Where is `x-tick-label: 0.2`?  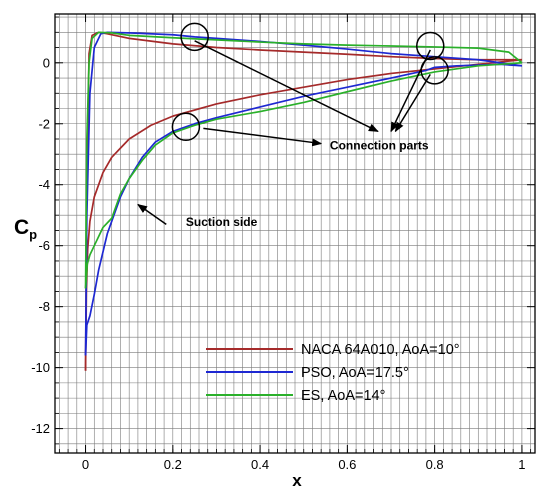
x-tick-label: 0.2 is located at coordinates (173, 464).